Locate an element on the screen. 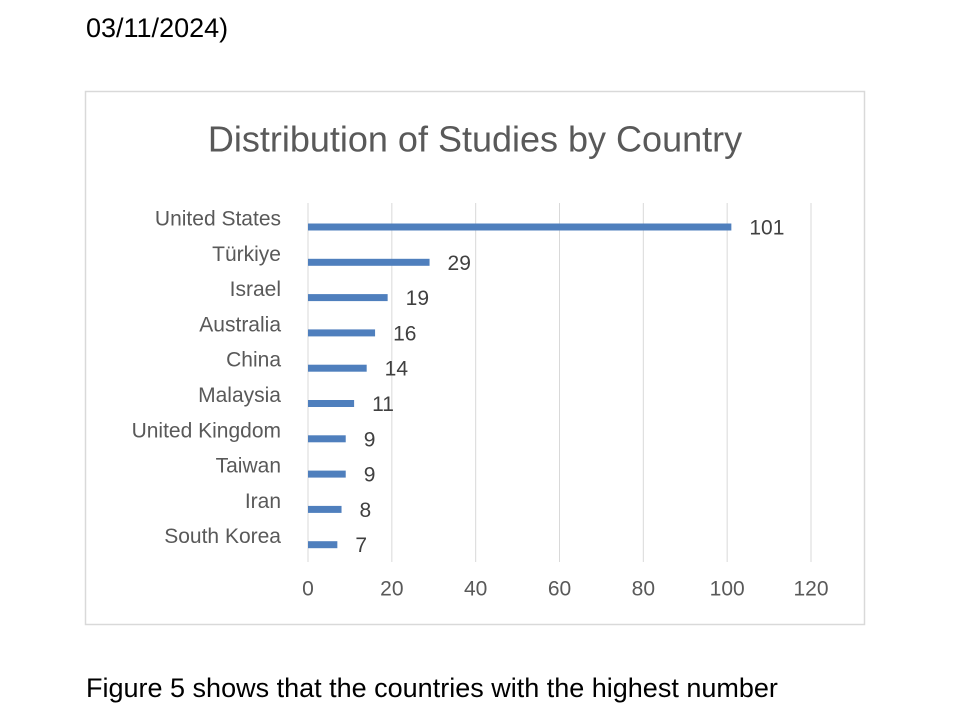 This screenshot has height=716, width=956. x-tick-label: 80 is located at coordinates (643, 589).